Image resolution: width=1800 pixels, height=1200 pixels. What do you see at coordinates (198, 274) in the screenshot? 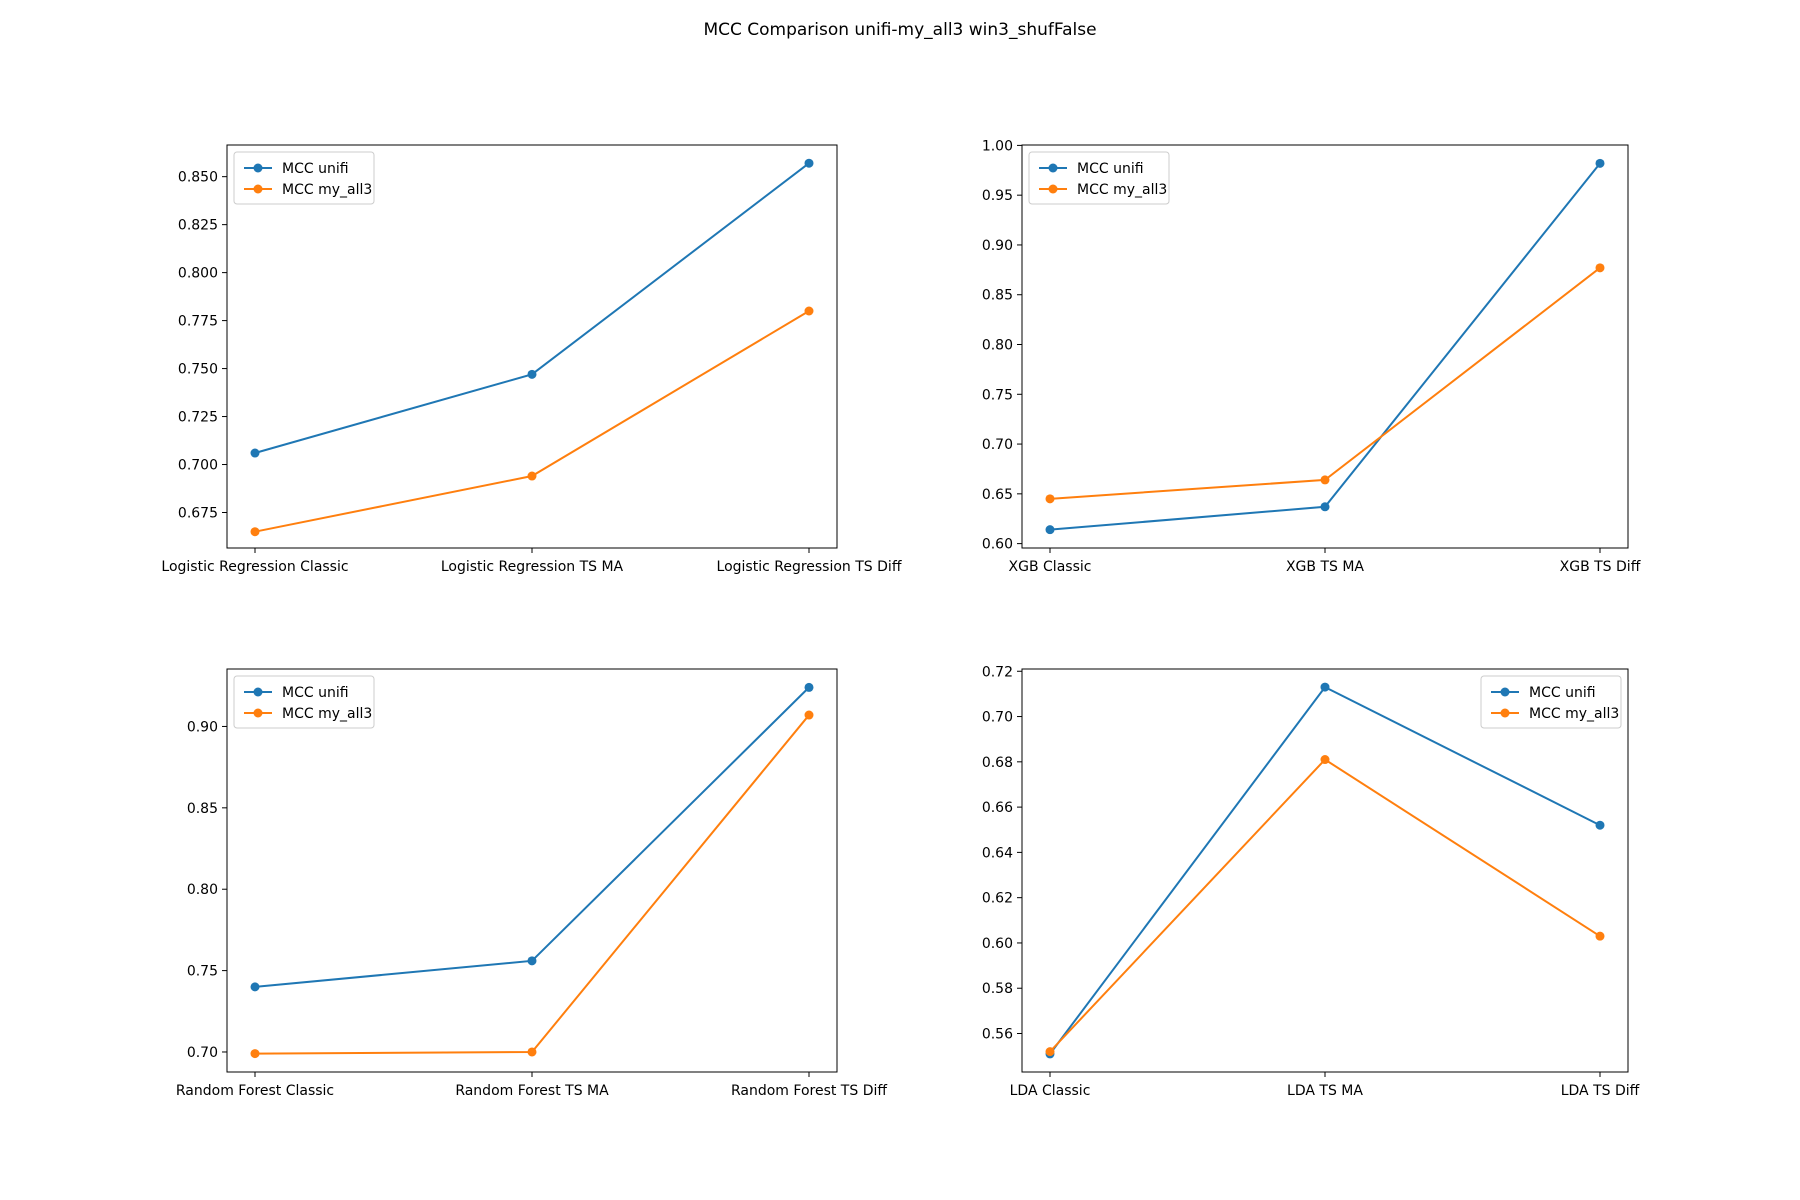
I see `y-tick-label: 0.800` at bounding box center [198, 274].